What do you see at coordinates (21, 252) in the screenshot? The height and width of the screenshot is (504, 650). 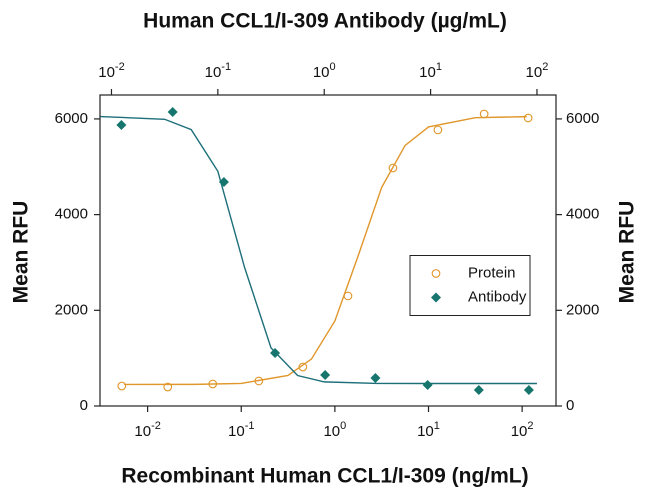 I see `y-axis-label: Mean RFU` at bounding box center [21, 252].